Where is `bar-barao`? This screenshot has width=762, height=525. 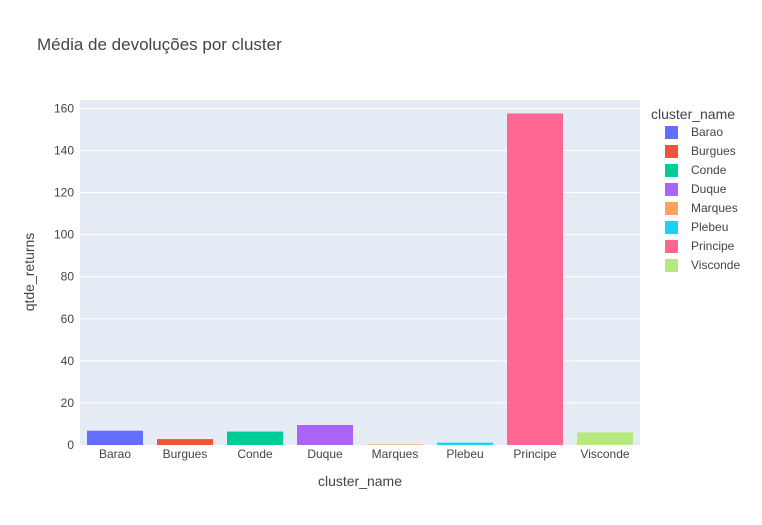 bar-barao is located at coordinates (115, 437).